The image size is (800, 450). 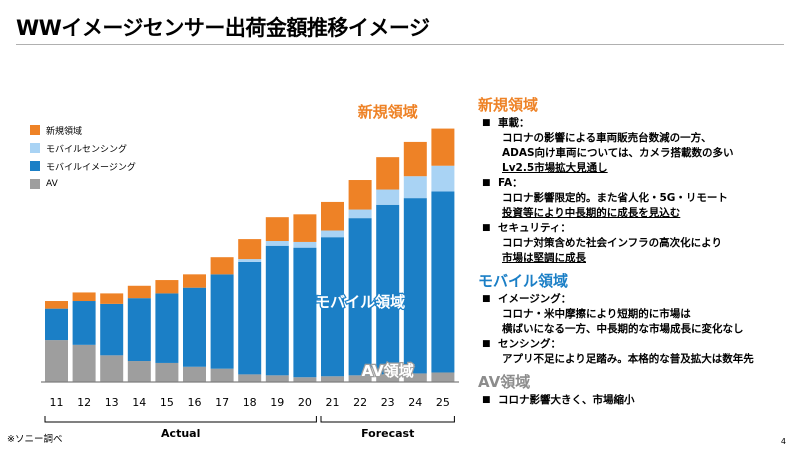 What do you see at coordinates (596, 314) in the screenshot?
I see `item-line: コロナ・米中摩擦により短期的に市場は` at bounding box center [596, 314].